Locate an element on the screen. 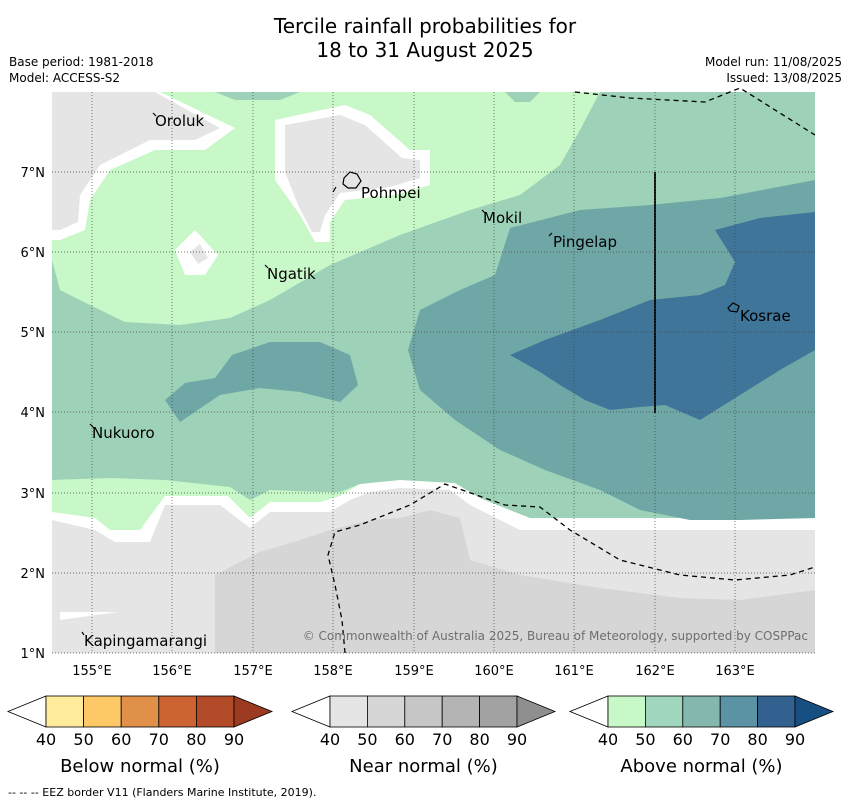  x-tick-159: 159°E is located at coordinates (414, 671).